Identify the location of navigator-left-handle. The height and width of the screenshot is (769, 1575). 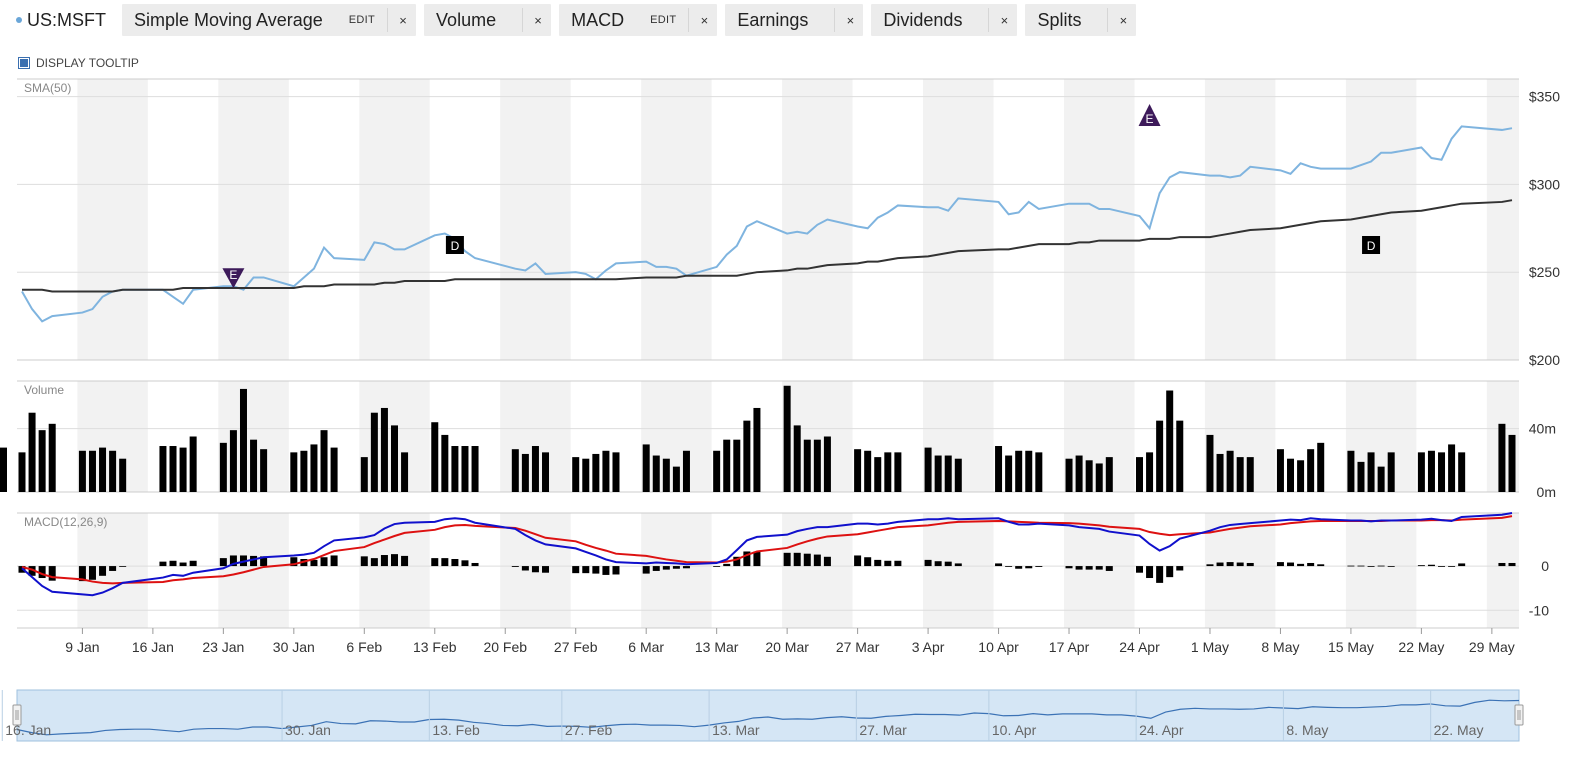
(17, 715).